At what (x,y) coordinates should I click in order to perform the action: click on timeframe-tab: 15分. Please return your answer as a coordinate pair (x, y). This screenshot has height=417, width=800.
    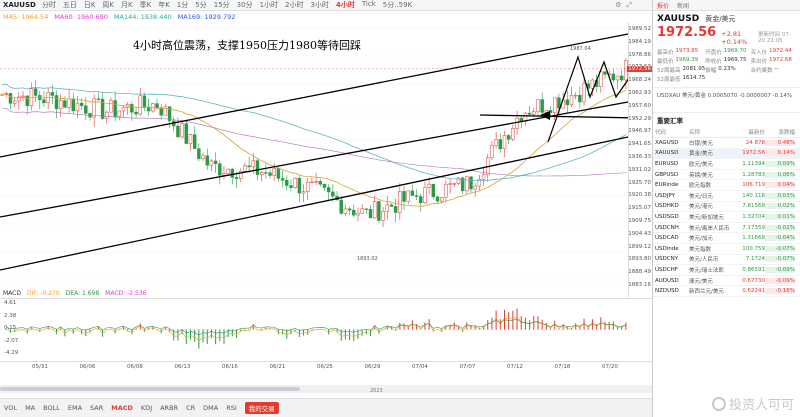
    Looking at the image, I should click on (221, 5).